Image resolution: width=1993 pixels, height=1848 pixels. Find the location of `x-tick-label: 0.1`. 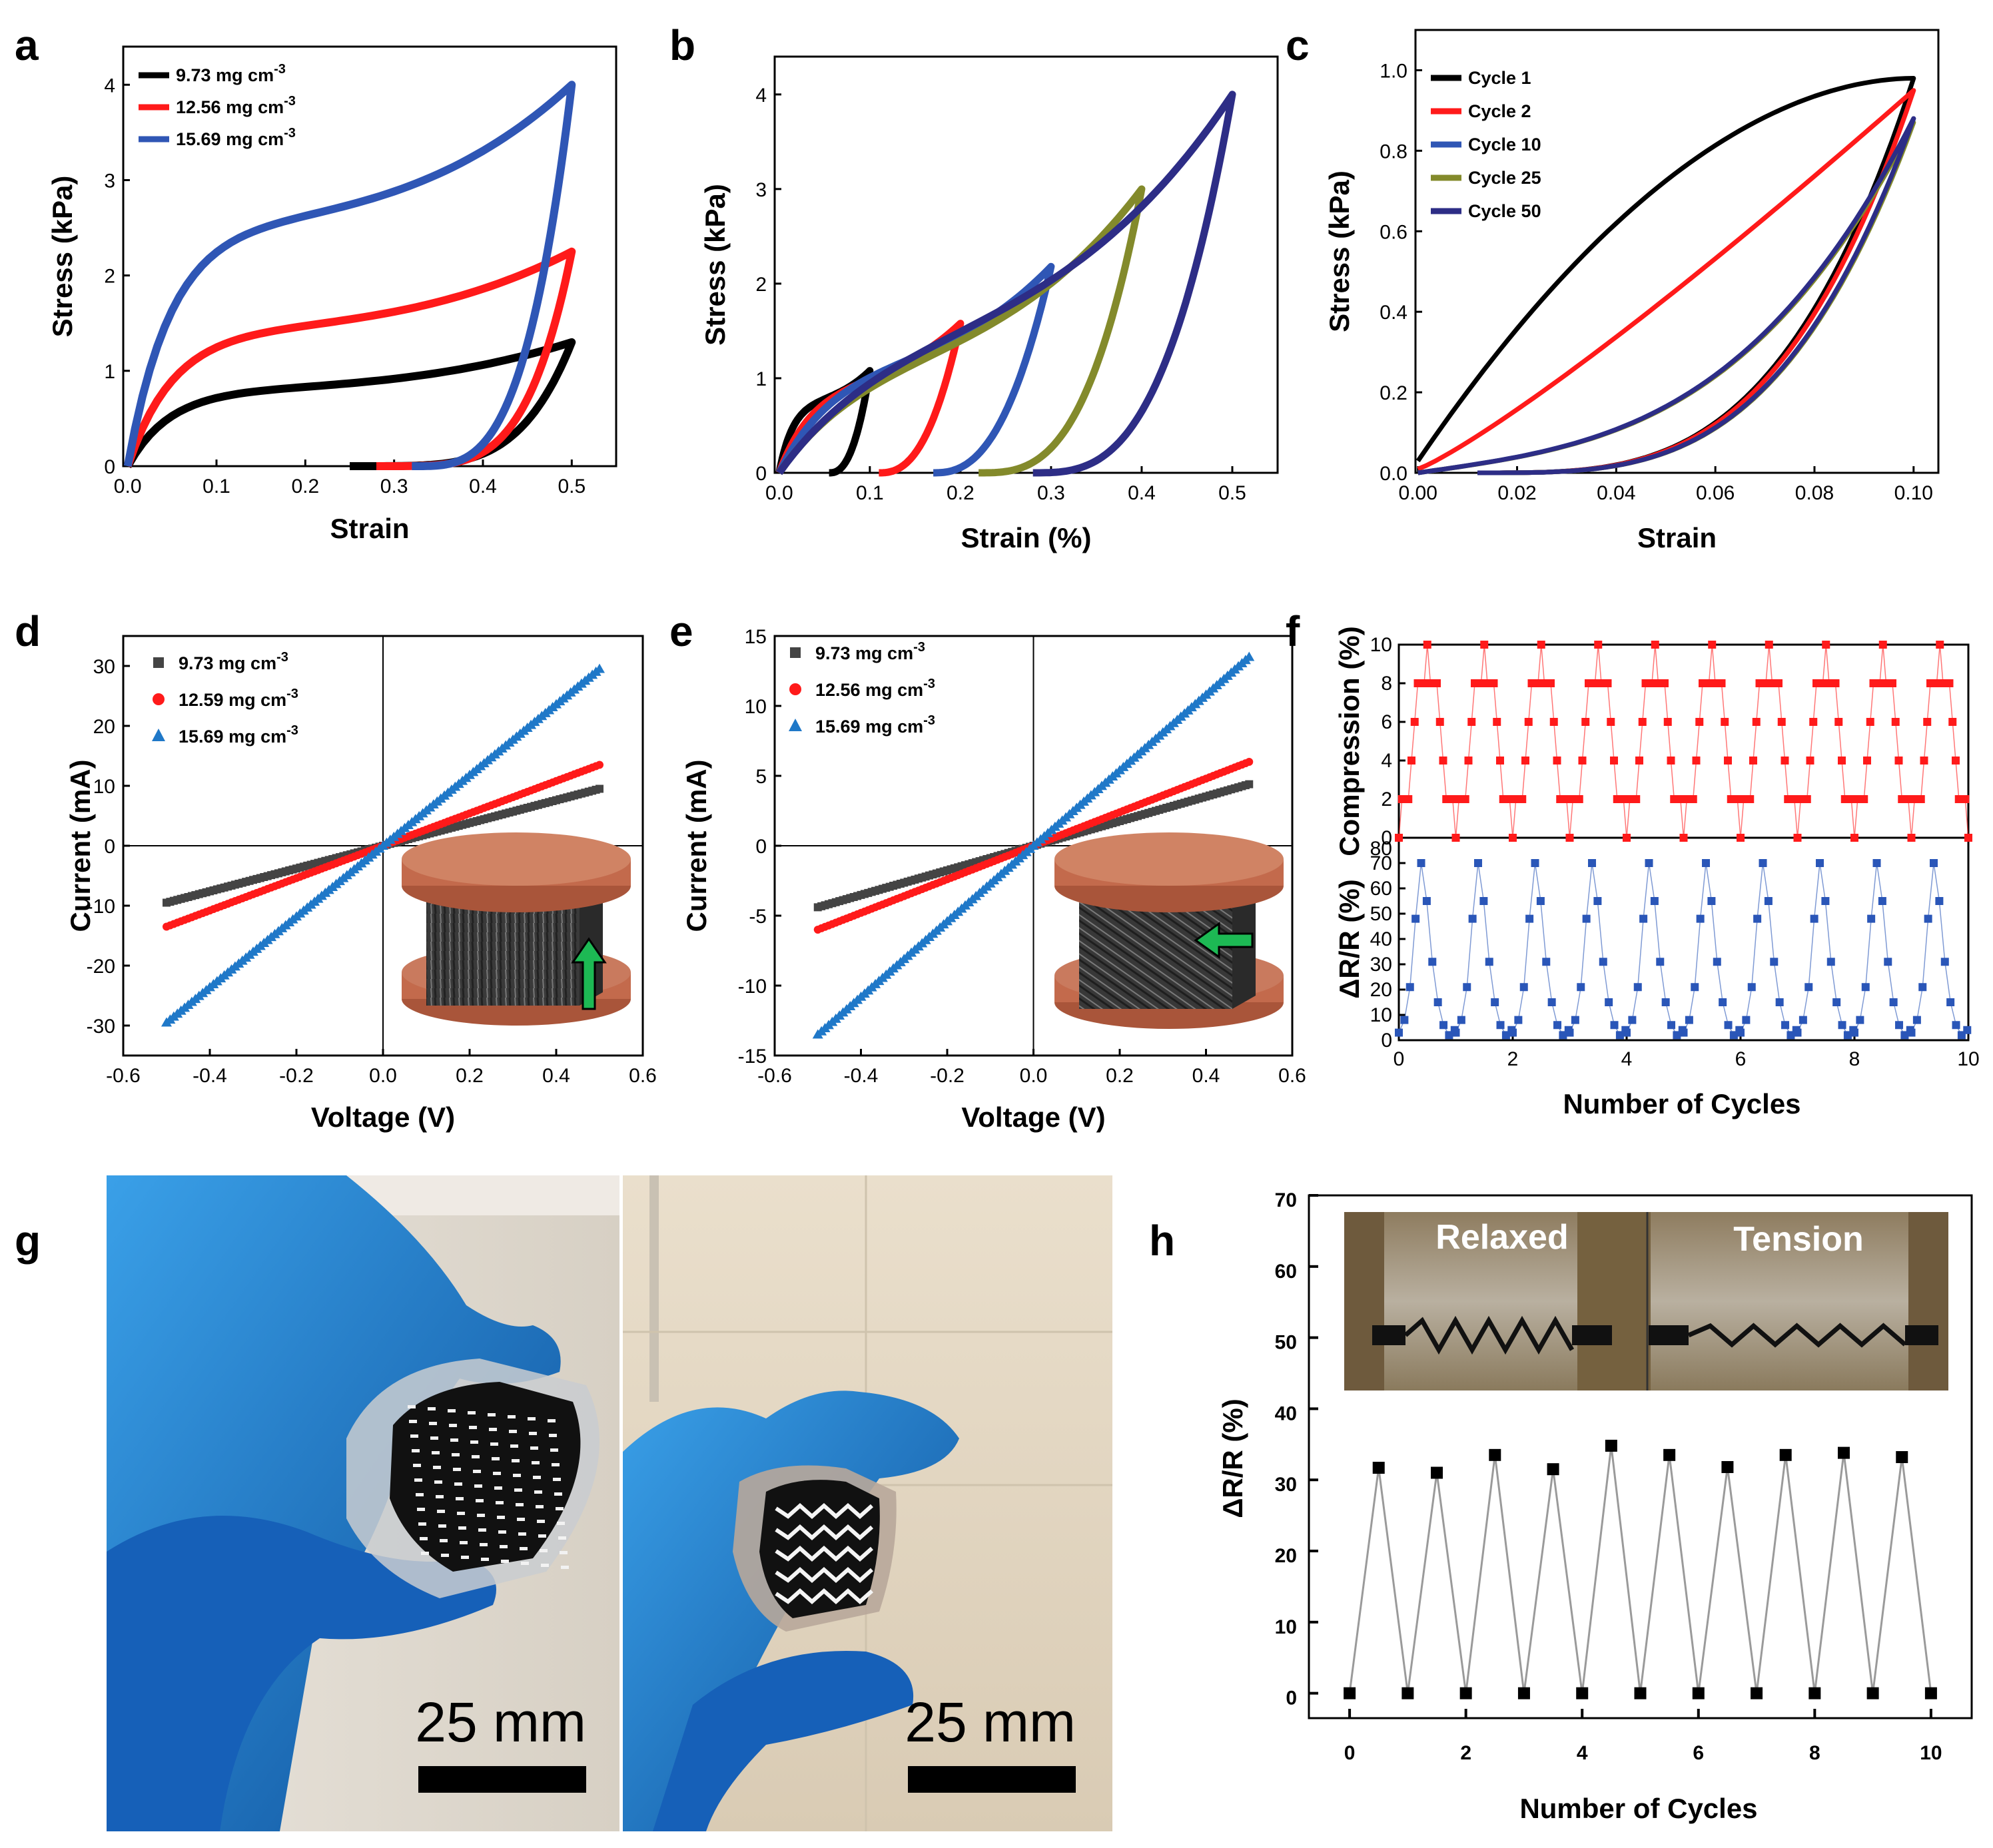

x-tick-label: 0.1 is located at coordinates (870, 493).